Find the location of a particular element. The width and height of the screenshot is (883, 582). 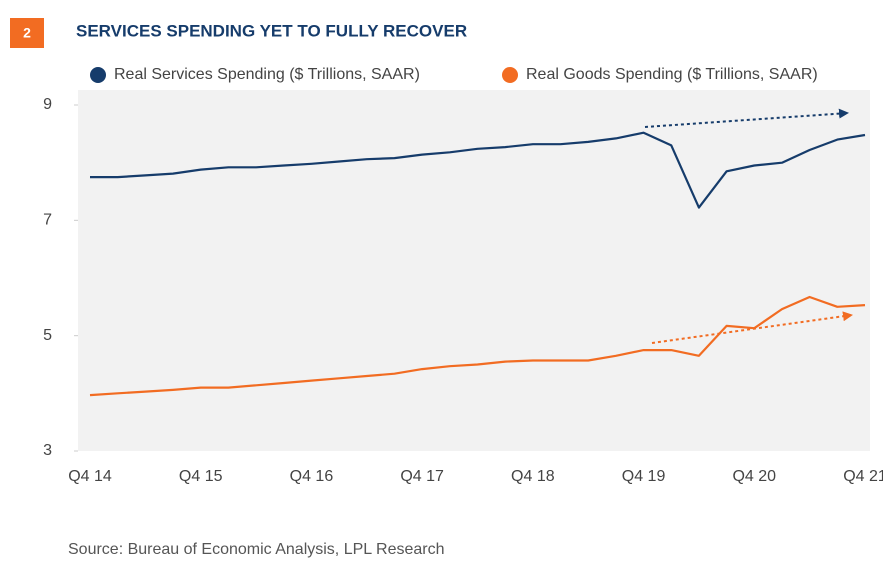

chart-title: SERVICES SPENDING YET TO FULLY RECOVER is located at coordinates (271, 30).